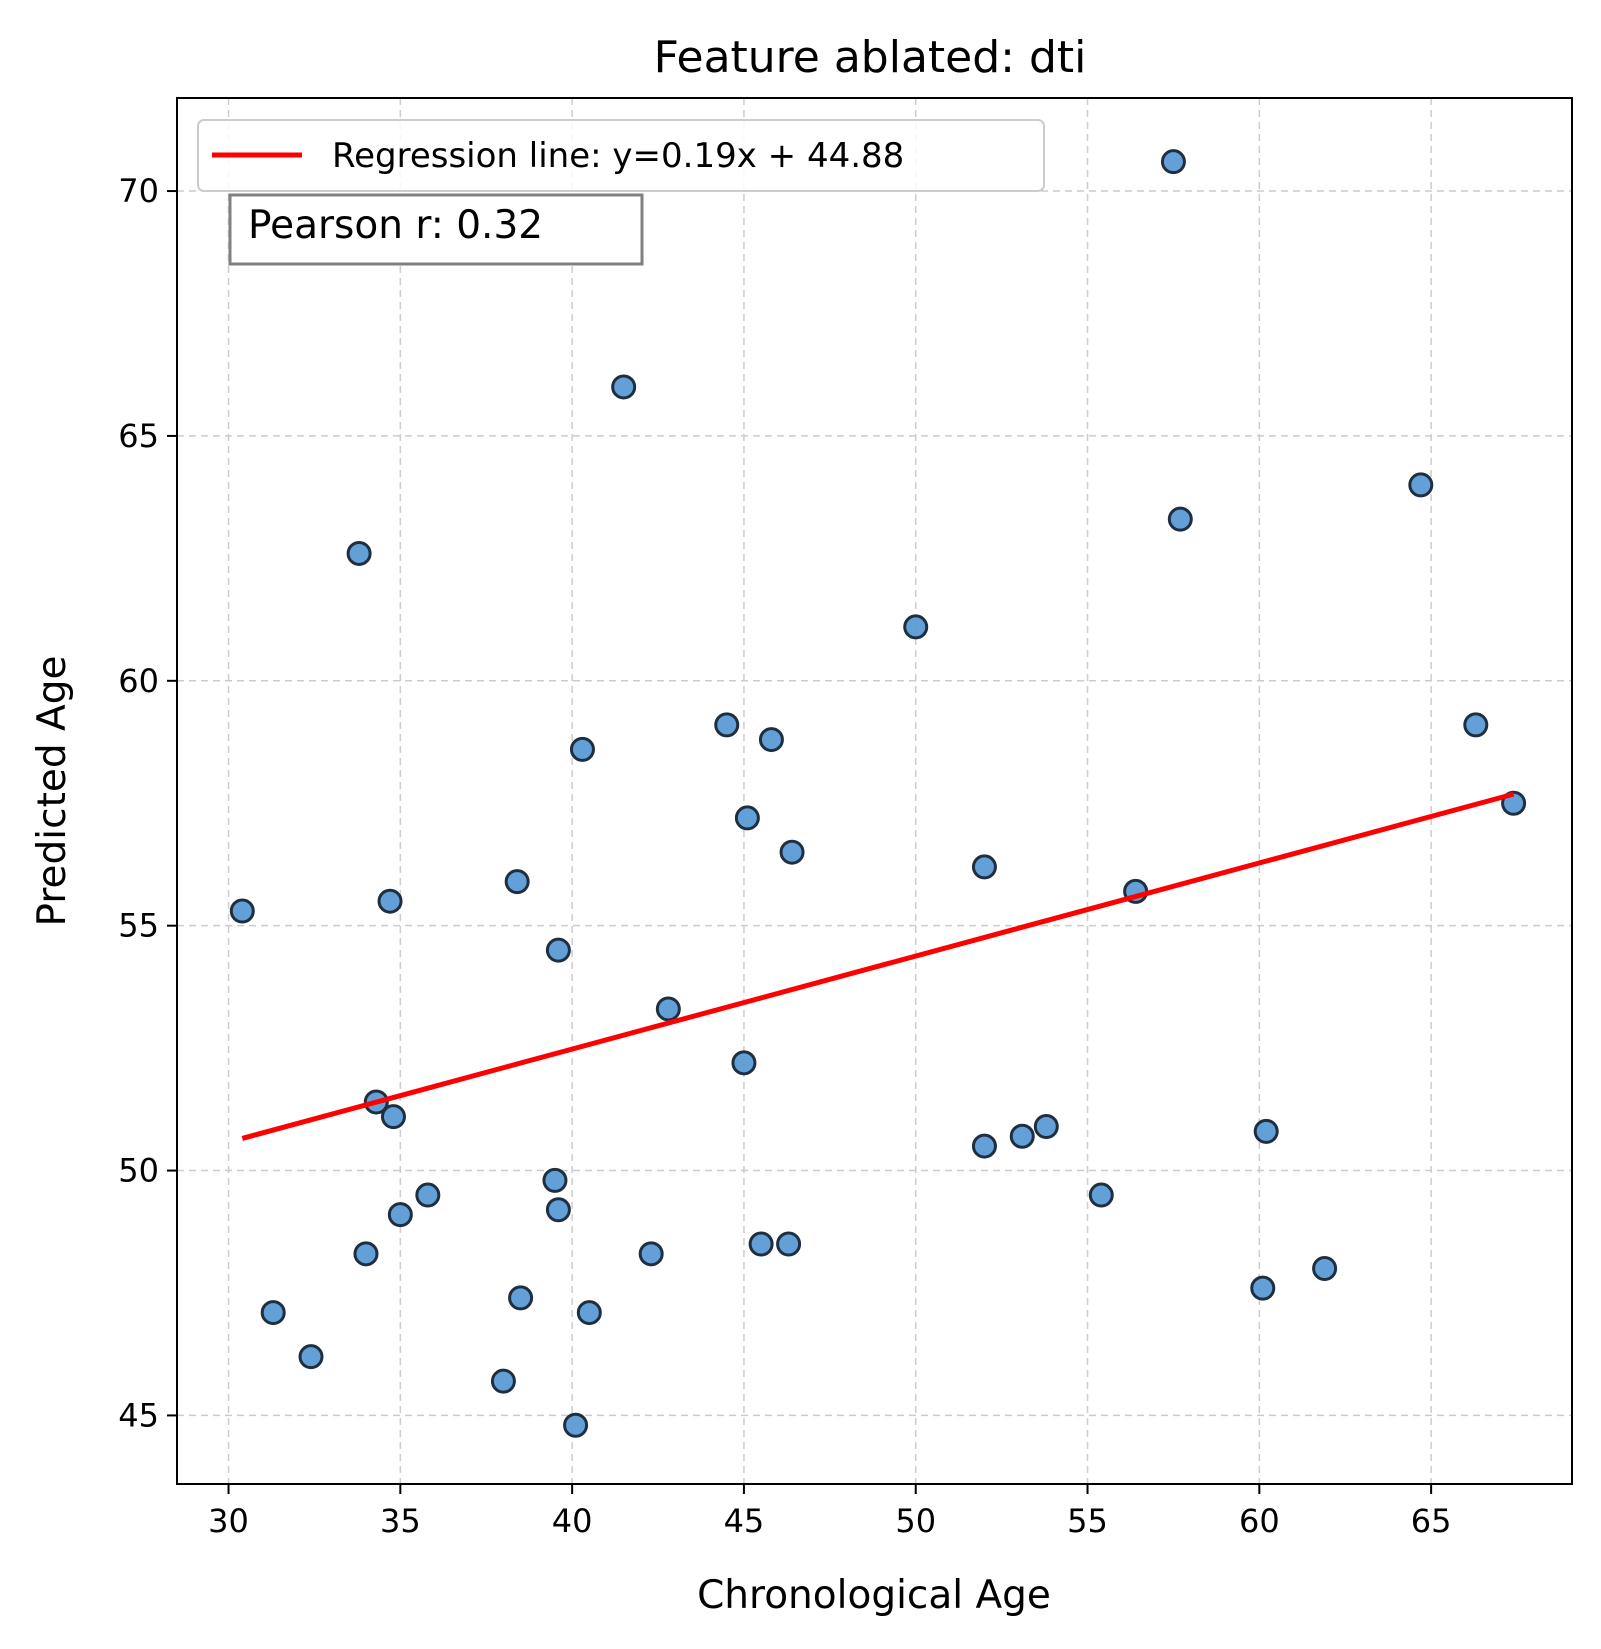 This screenshot has width=1601, height=1649. Describe the element at coordinates (395, 225) in the screenshot. I see `annotation-text: Pearson r: 0.32` at that location.